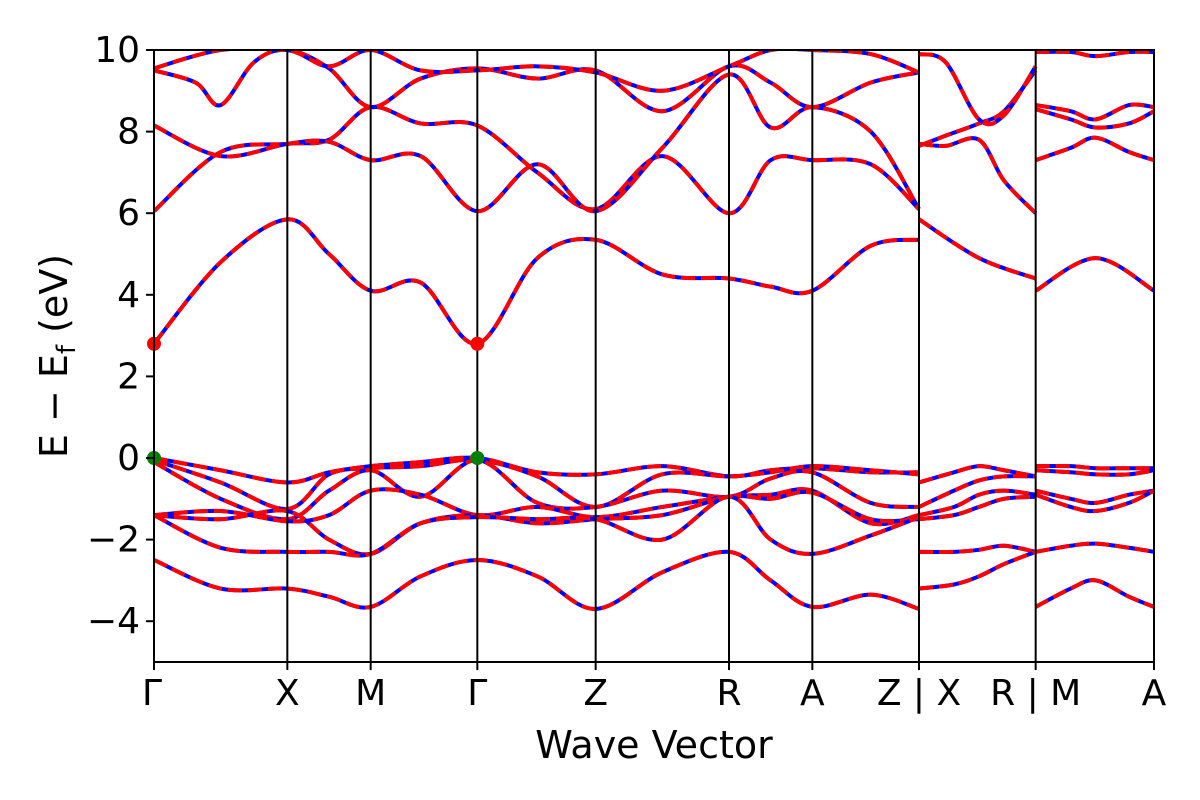 This screenshot has height=800, width=1200. I want to click on x-tick-label: M, so click(370, 693).